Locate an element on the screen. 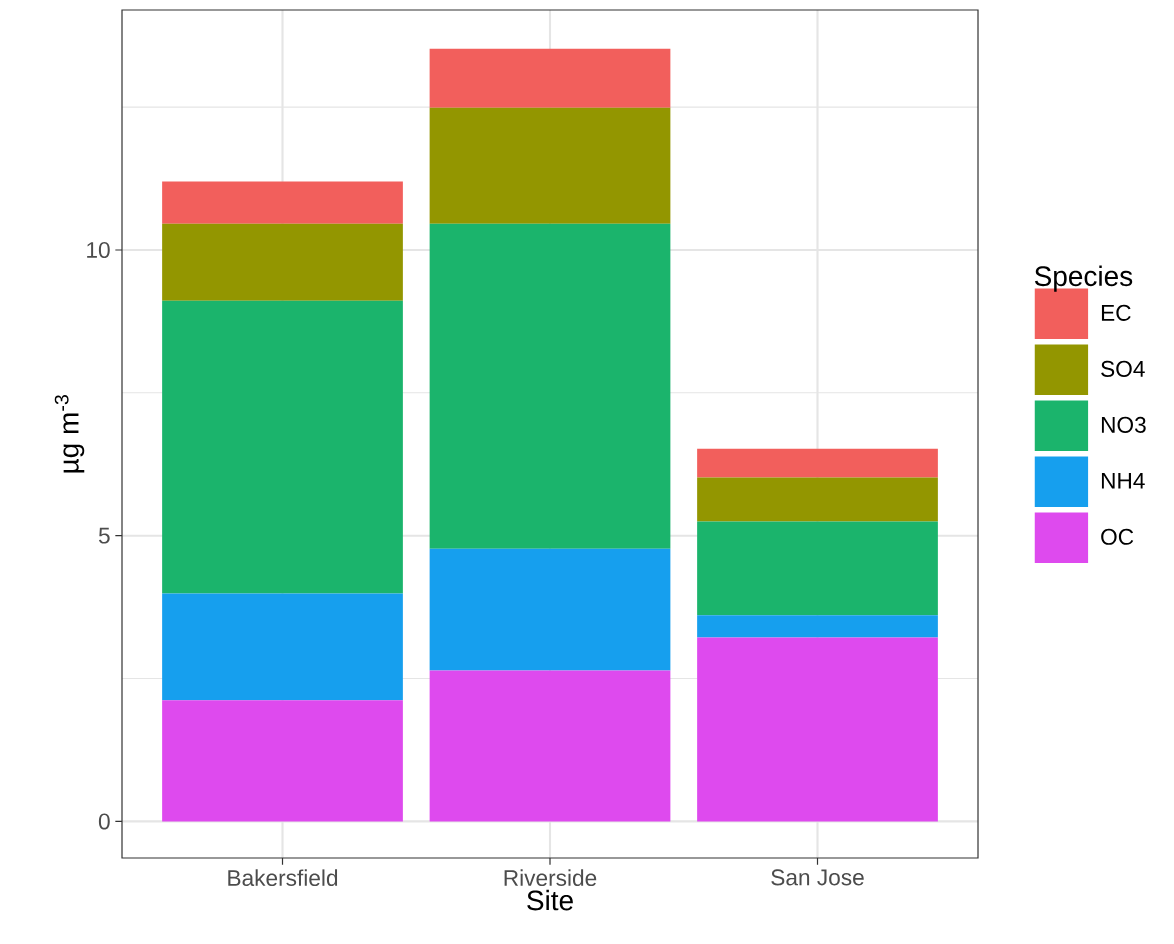  legend-label: OC is located at coordinates (1117, 536).